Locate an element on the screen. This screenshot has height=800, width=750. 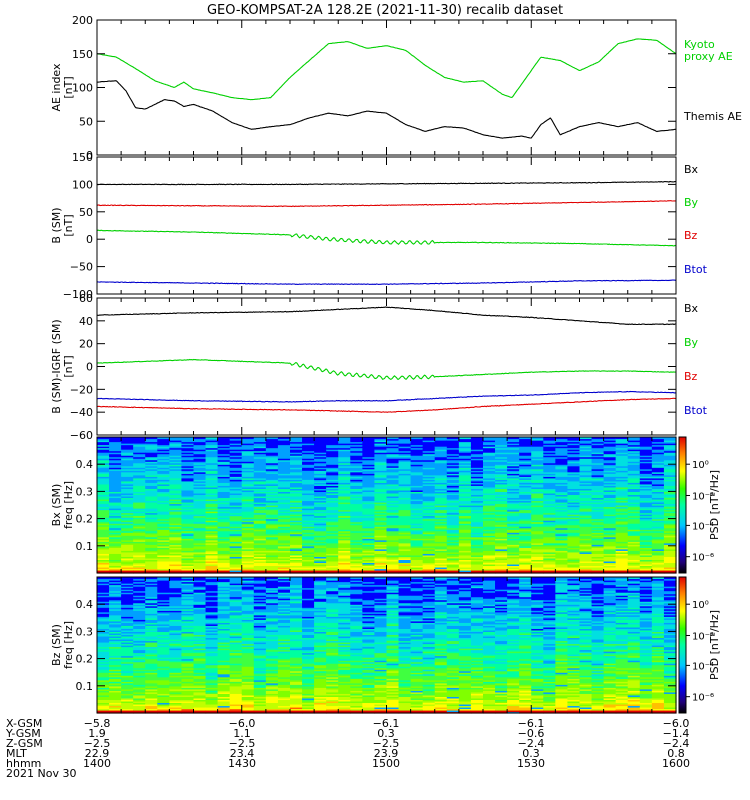
colorbar is located at coordinates (682, 505).